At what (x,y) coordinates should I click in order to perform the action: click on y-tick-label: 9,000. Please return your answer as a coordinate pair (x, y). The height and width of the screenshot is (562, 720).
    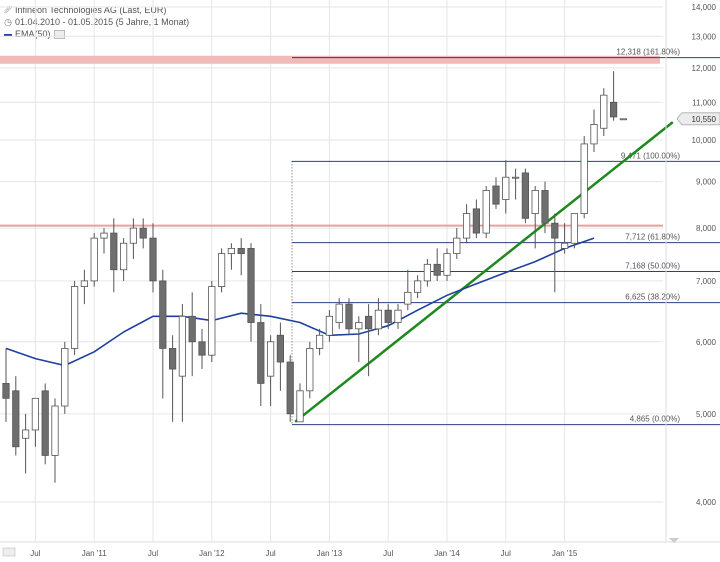
    Looking at the image, I should click on (706, 182).